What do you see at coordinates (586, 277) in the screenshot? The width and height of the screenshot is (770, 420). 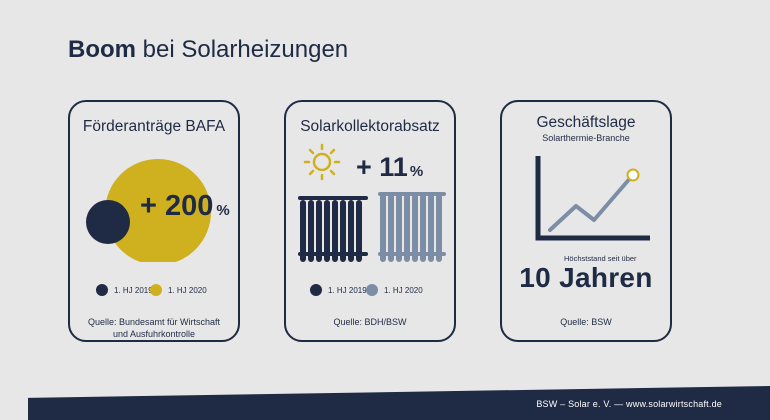 I see `geschaeftslage-big-text: 10 Jahren` at bounding box center [586, 277].